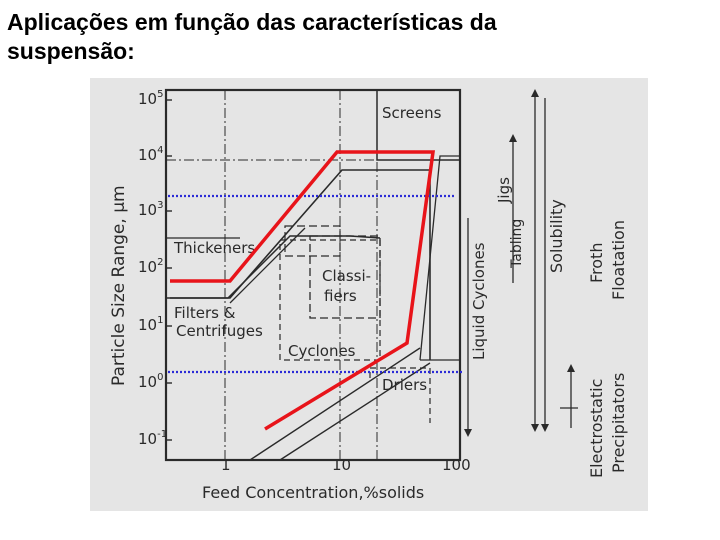 The height and width of the screenshot is (540, 720). What do you see at coordinates (596, 428) in the screenshot?
I see `label-electrostatic-1: Electrostatic` at bounding box center [596, 428].